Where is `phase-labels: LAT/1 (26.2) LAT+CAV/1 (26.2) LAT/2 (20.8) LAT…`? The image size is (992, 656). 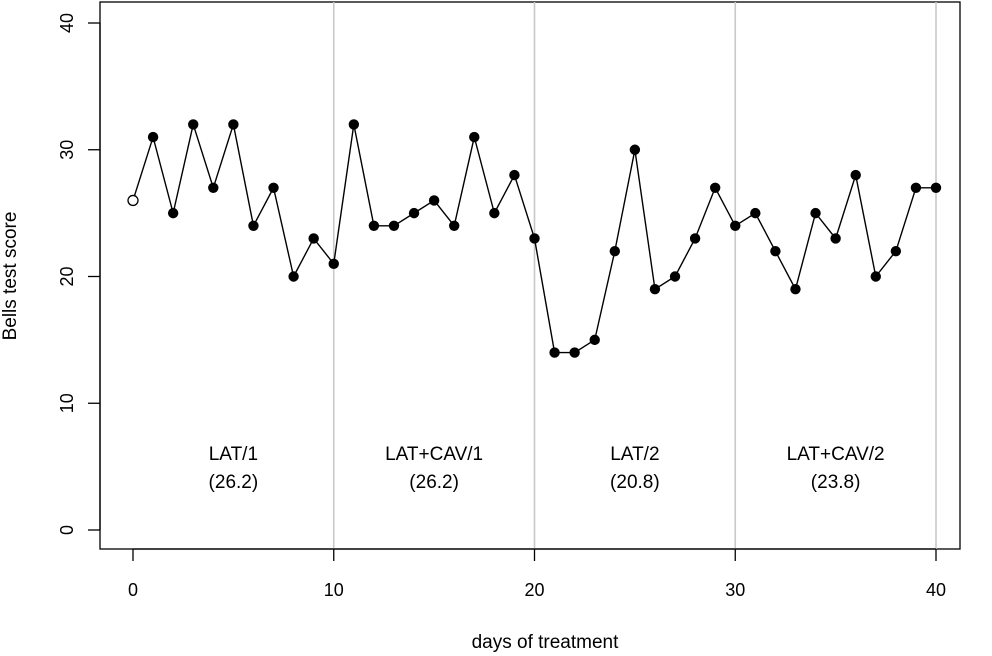 phase-labels: LAT/1 (26.2) LAT+CAV/1 (26.2) LAT/2 (20.8) LAT… is located at coordinates (547, 468).